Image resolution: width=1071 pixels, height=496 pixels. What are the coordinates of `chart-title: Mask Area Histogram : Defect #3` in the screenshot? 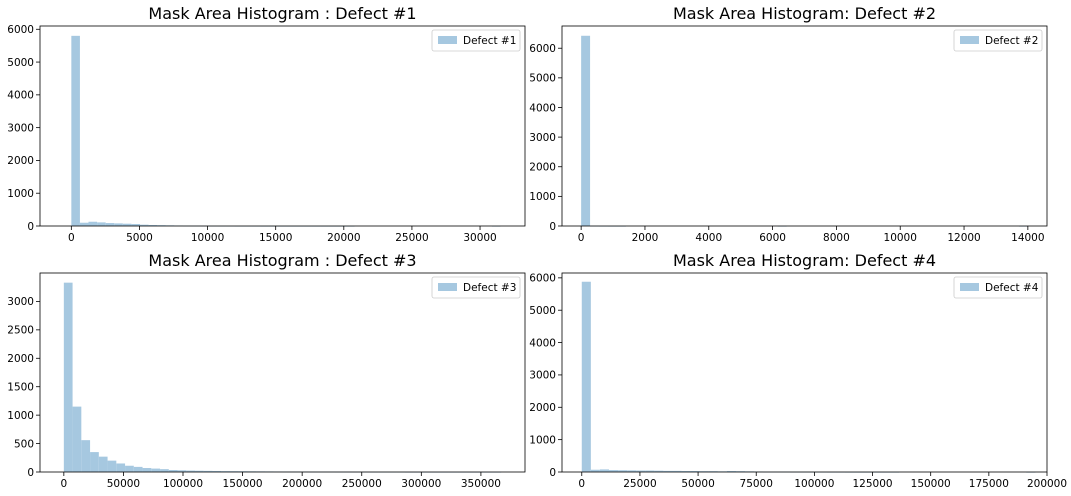 It's located at (282, 260).